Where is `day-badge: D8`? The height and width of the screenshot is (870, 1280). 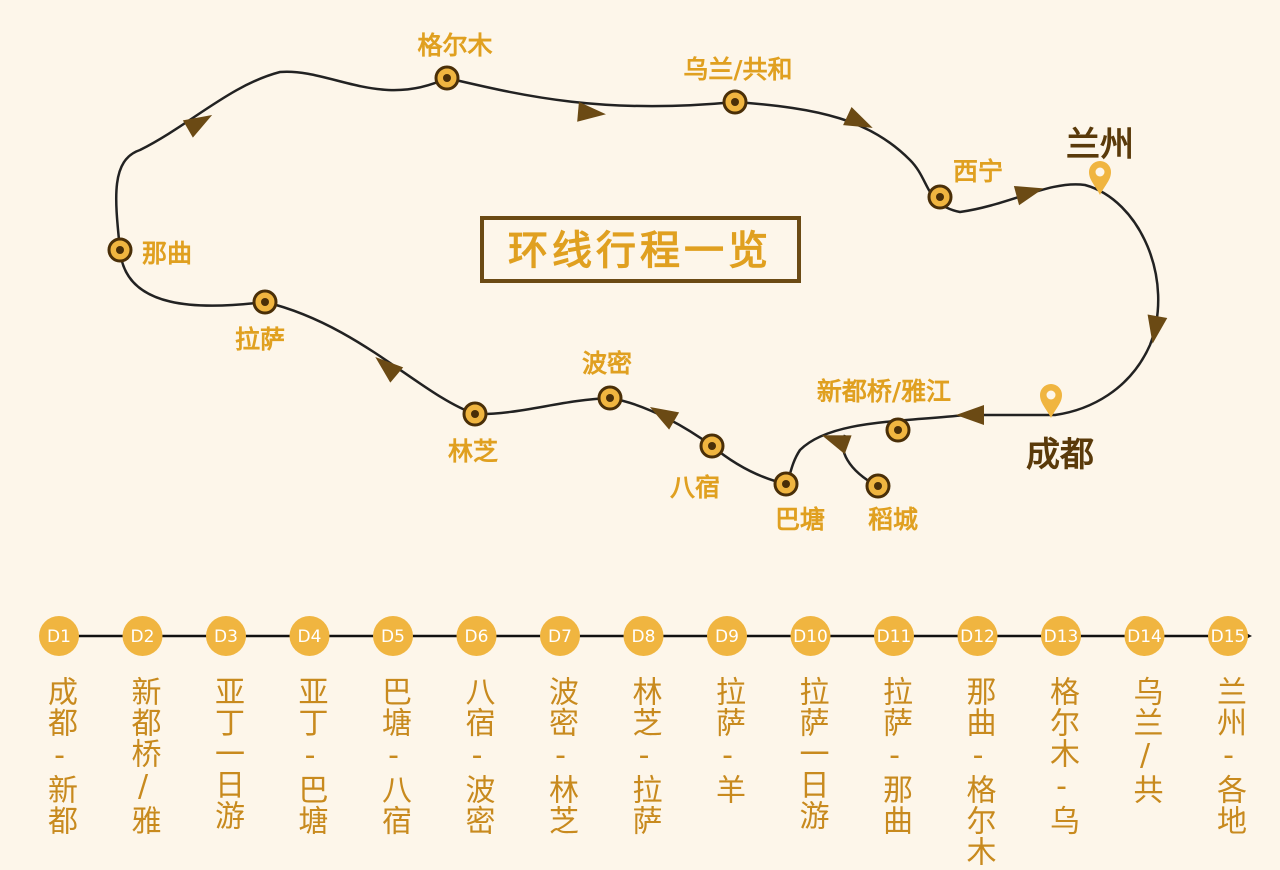 day-badge: D8 is located at coordinates (643, 636).